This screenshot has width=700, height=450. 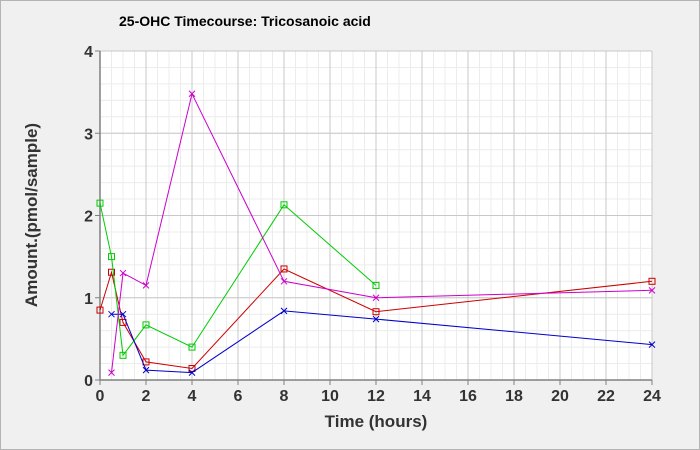 I want to click on x-tick-label: 2, so click(x=146, y=396).